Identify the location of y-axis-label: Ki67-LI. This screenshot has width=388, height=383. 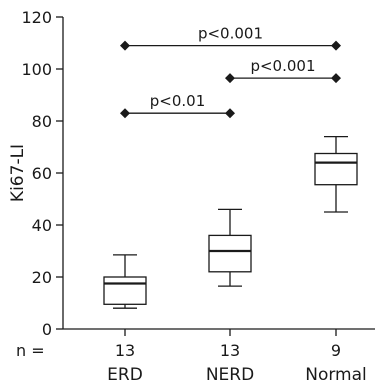
(18, 173).